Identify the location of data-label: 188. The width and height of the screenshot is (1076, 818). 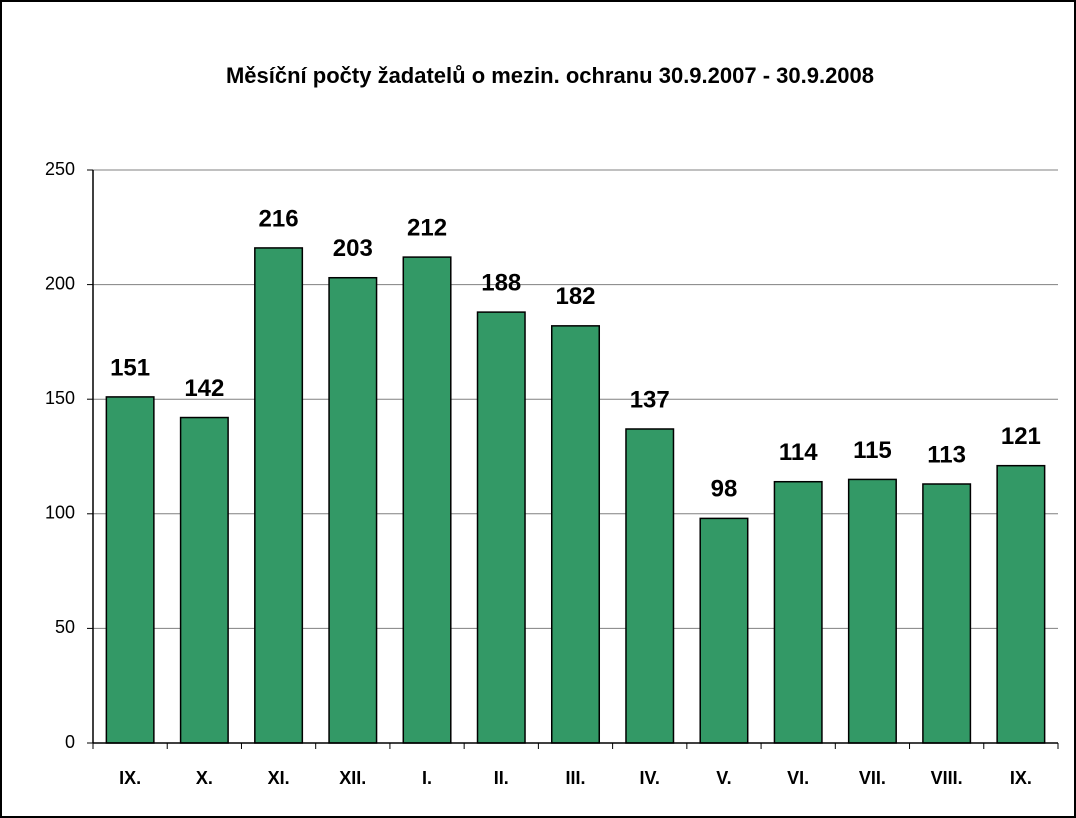
(501, 282).